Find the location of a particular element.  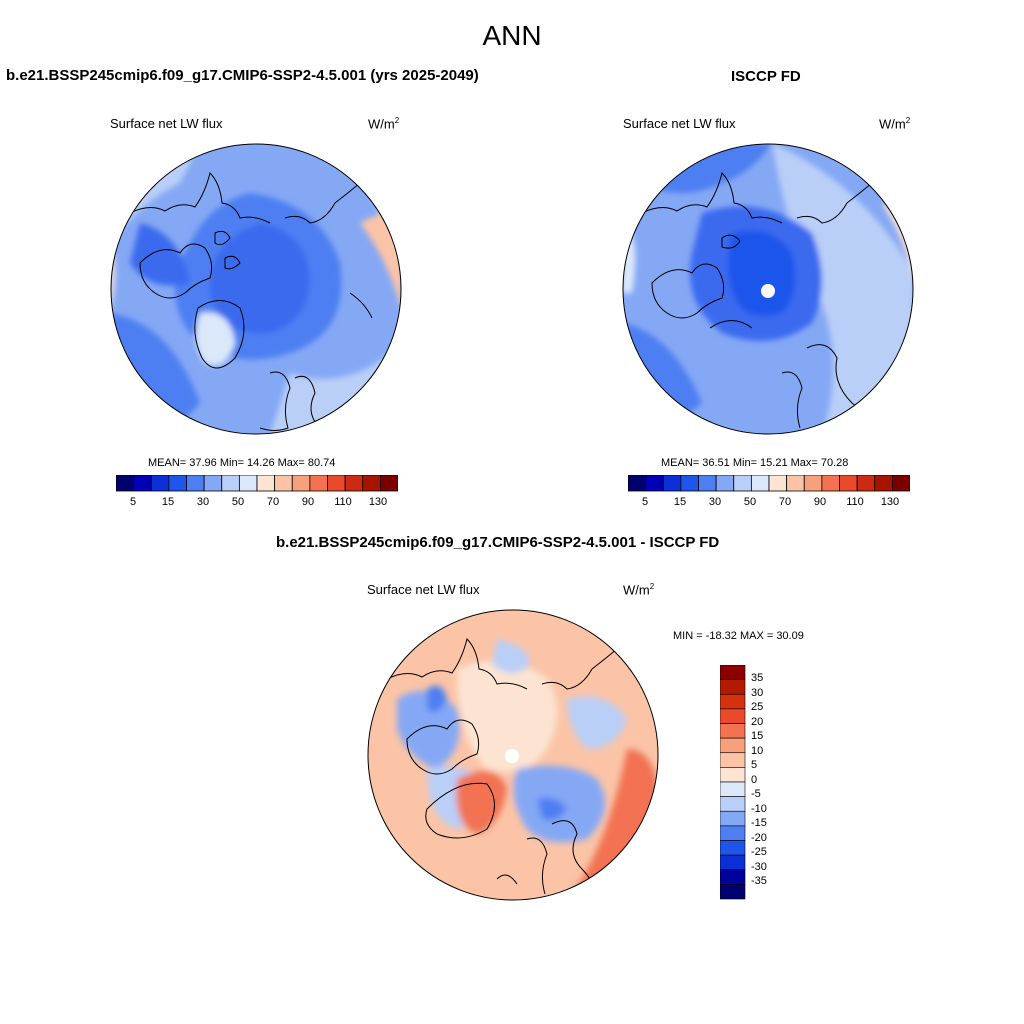

colorbar-tick: -15 is located at coordinates (759, 823).